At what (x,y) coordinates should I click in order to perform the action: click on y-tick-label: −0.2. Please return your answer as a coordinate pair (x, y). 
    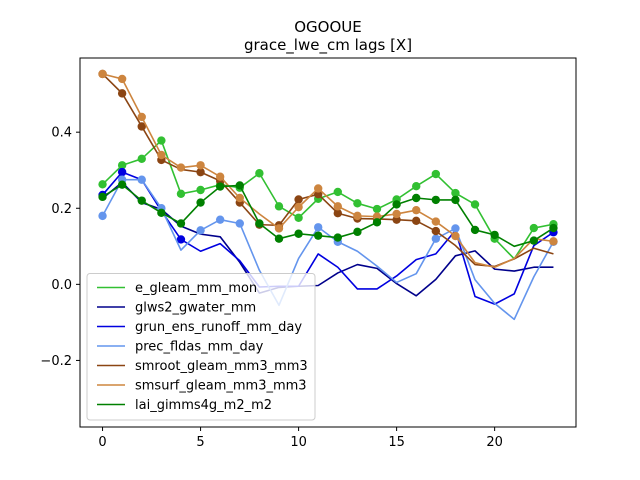
    Looking at the image, I should click on (56, 361).